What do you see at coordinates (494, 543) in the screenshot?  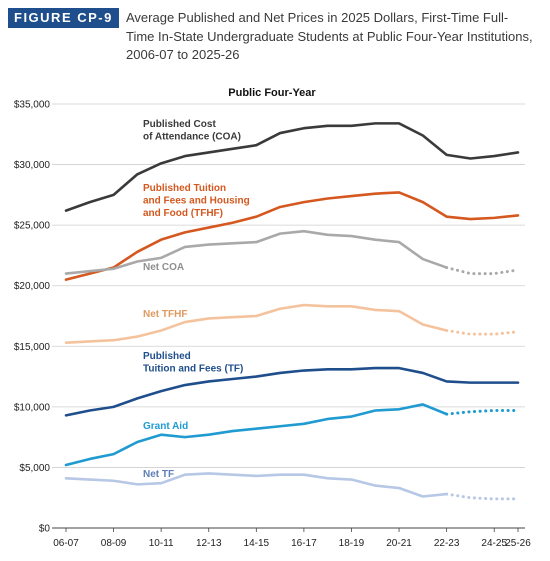 I see `x-tick-label: 24-25` at bounding box center [494, 543].